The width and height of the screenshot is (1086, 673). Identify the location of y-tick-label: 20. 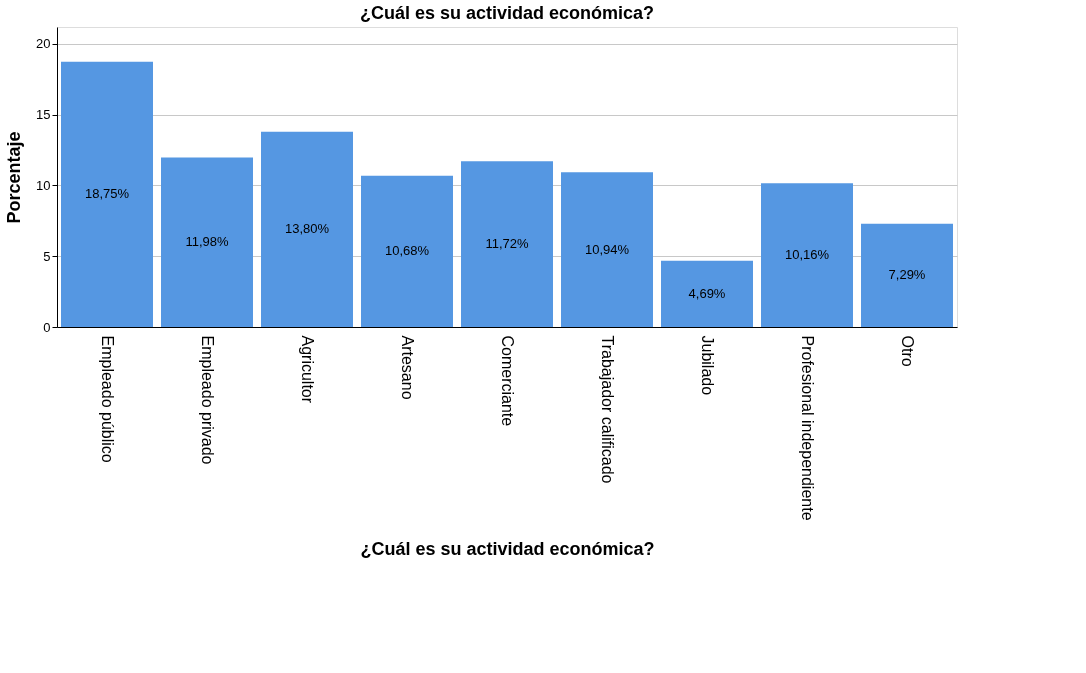
(43, 44).